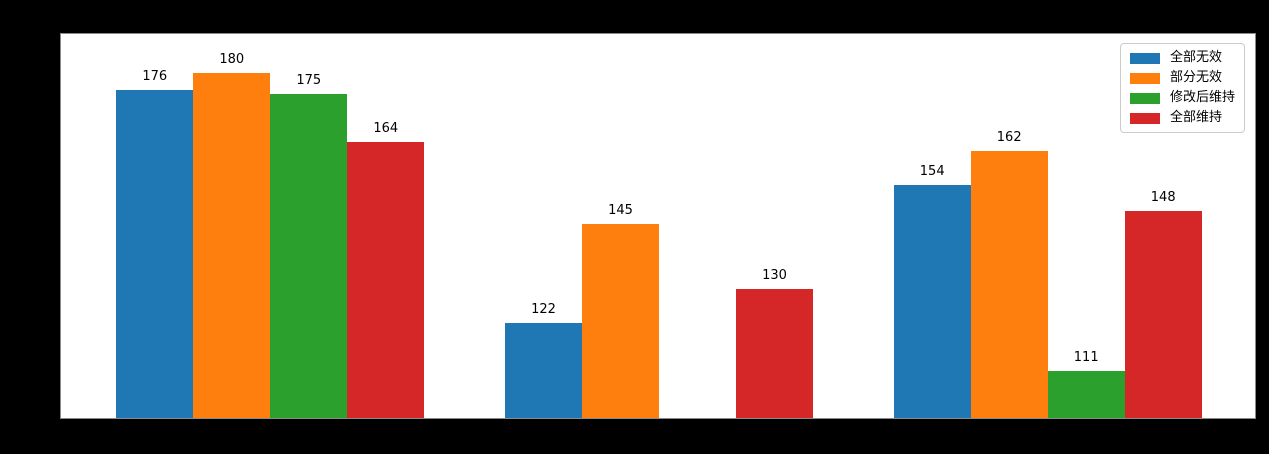 The height and width of the screenshot is (454, 1269). I want to click on legend-item-2: 部分无效, so click(1182, 77).